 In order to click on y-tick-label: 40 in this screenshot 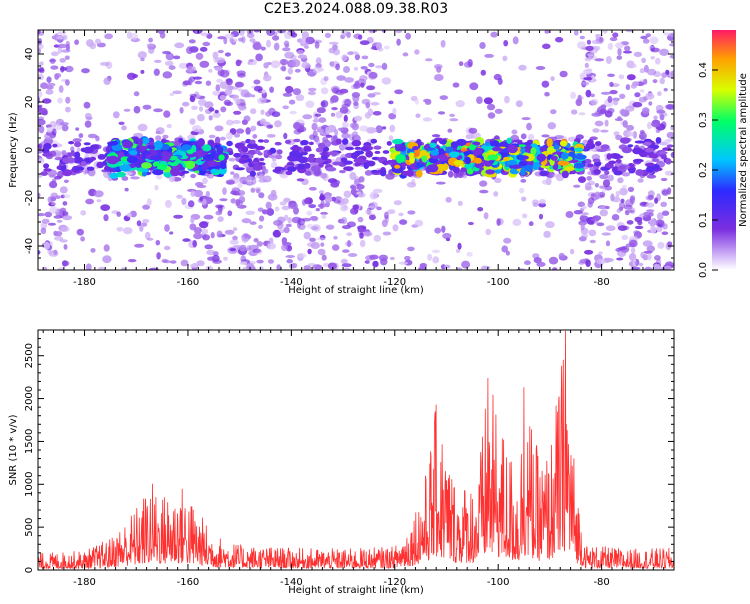, I will do `click(29, 54)`.